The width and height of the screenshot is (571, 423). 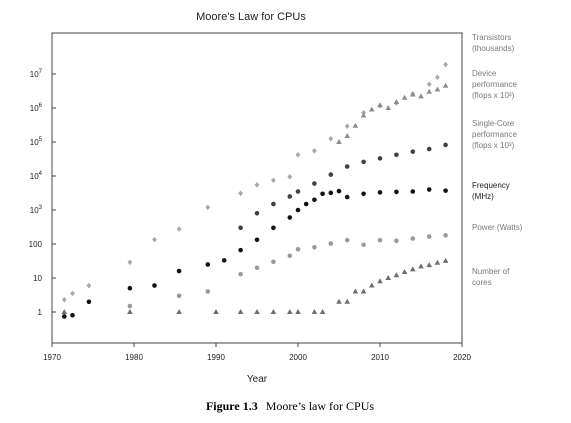 I want to click on y-tick-label-exponent: 7, so click(x=41, y=72).